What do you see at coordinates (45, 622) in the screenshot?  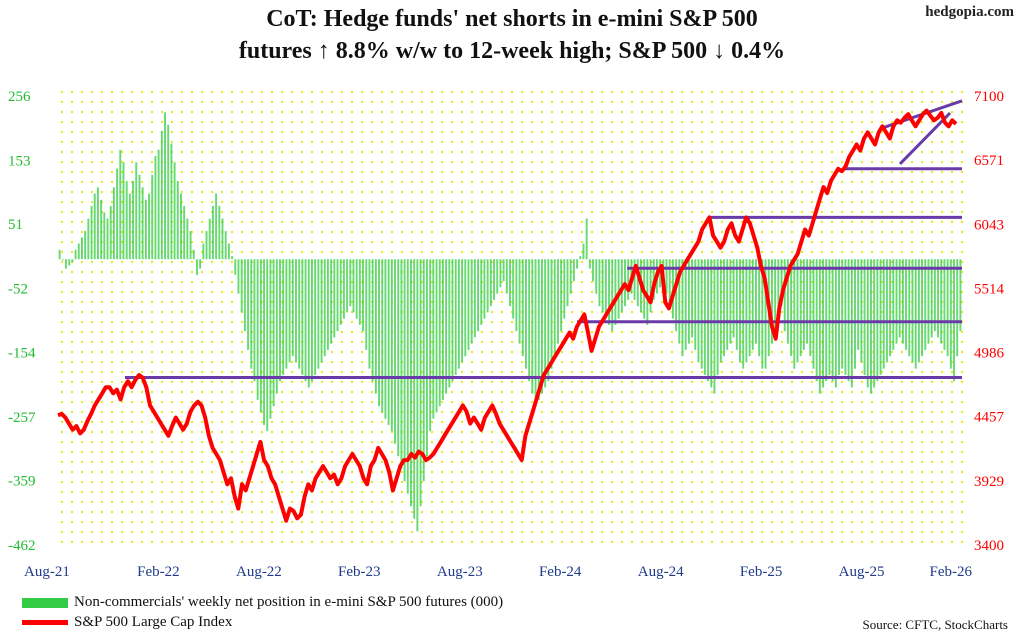 I see `legend-line-swatch` at bounding box center [45, 622].